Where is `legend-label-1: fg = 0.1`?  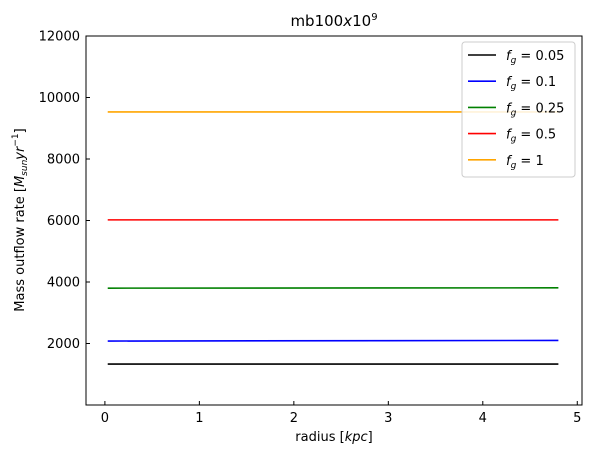
legend-label-1: fg = 0.1 is located at coordinates (531, 83).